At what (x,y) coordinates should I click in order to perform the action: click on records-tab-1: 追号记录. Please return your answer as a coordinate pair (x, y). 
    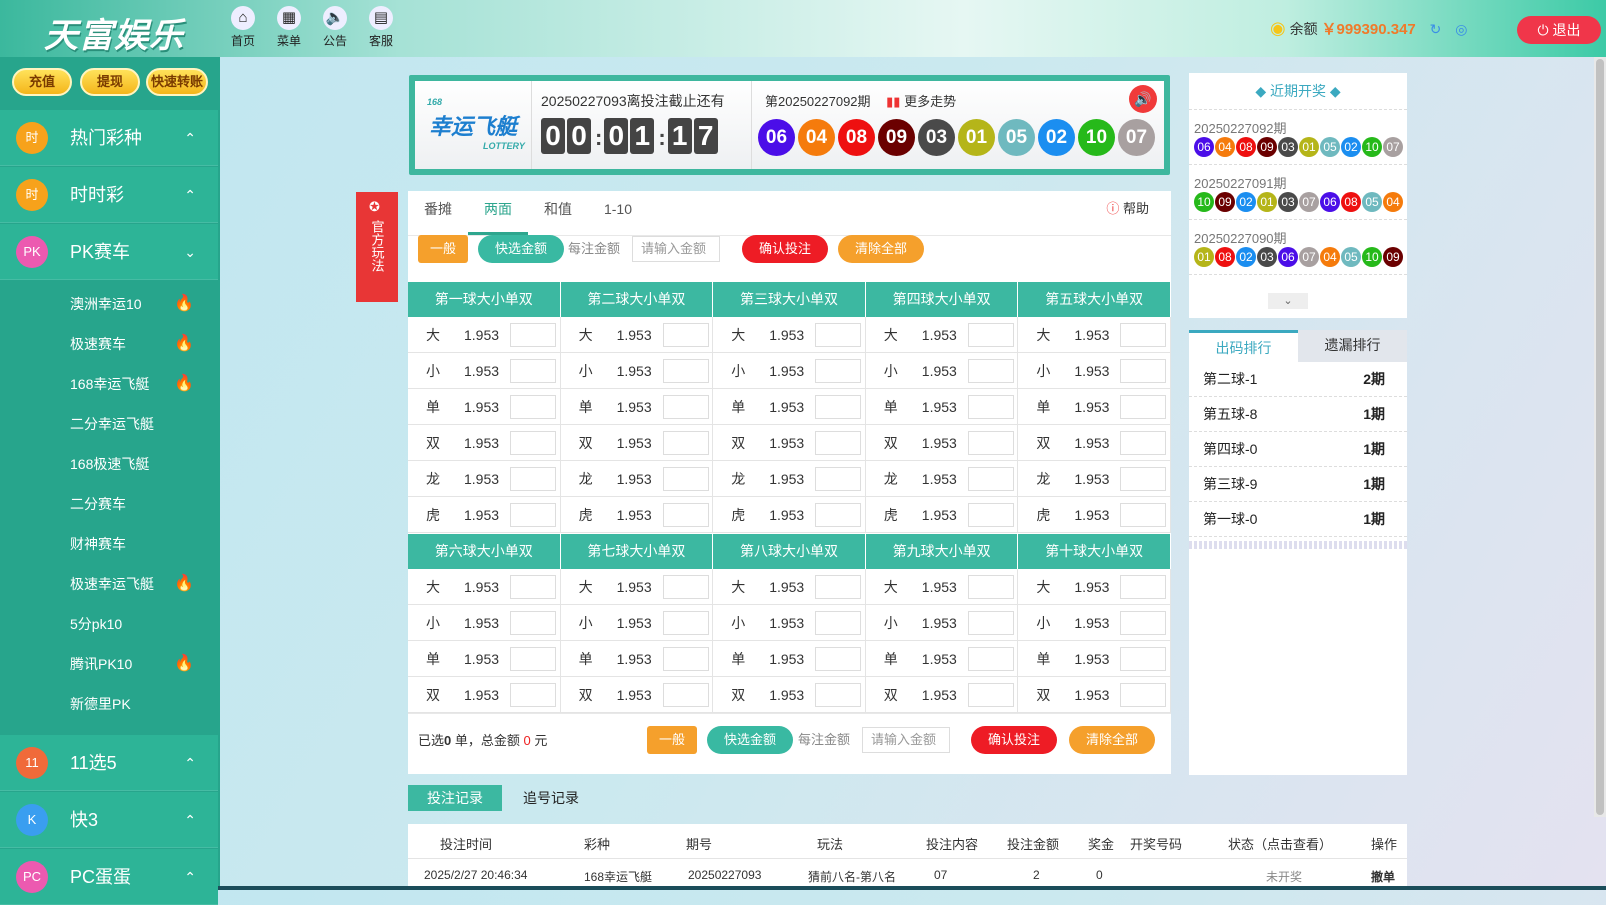
    Looking at the image, I should click on (551, 798).